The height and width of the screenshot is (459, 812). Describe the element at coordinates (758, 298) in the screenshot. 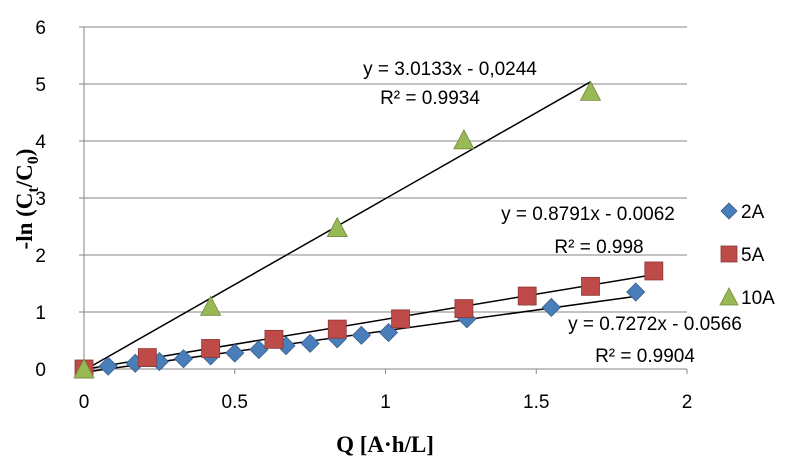

I see `legend-label-10A: 10A` at that location.